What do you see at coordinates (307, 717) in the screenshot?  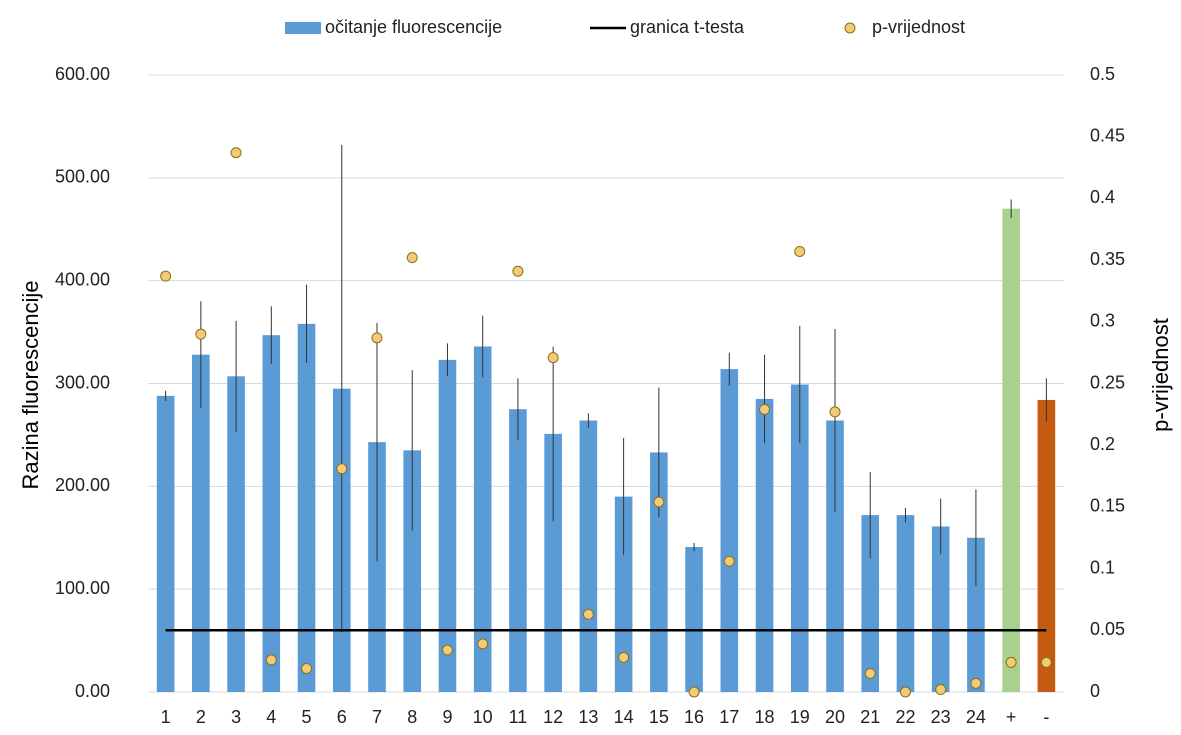 I see `x-tick-label: 5` at bounding box center [307, 717].